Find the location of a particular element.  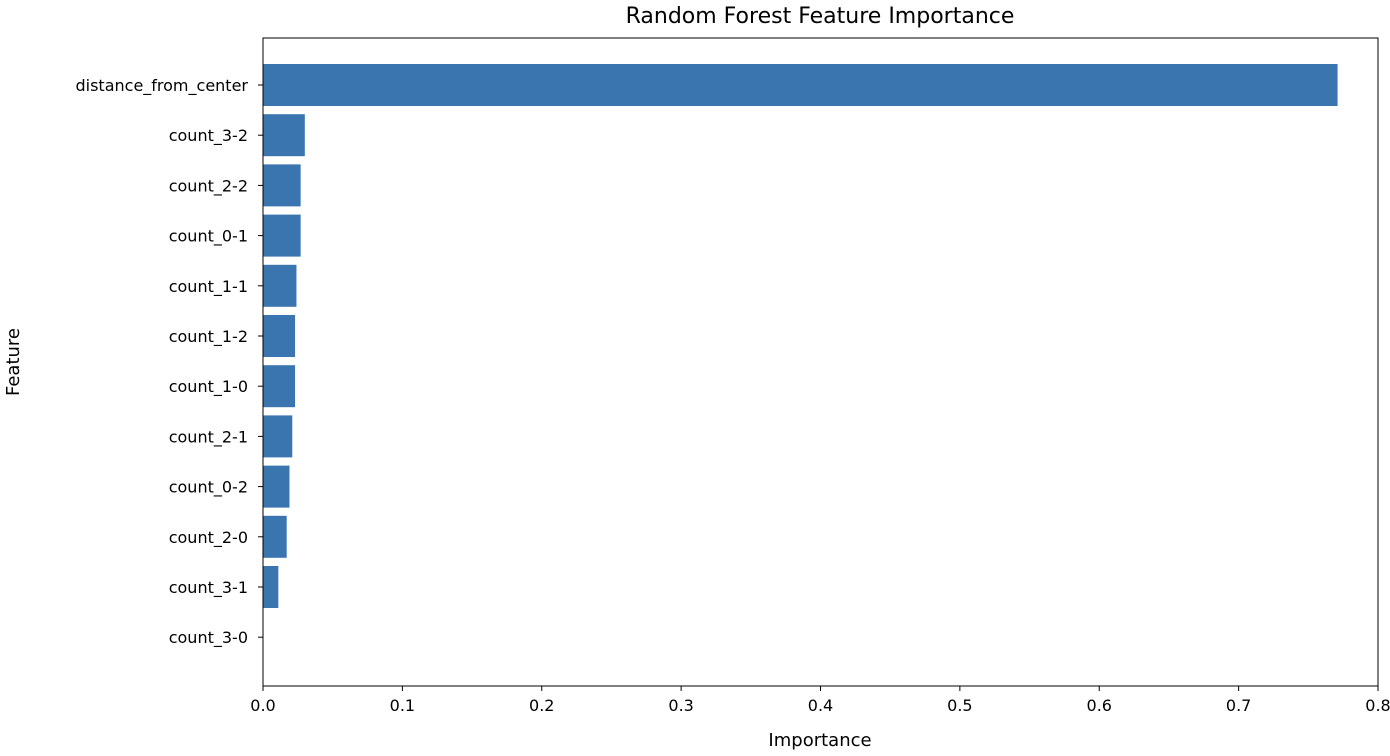

x-ticks: 0.0 0.1 0.2 0.3 0.4 0.5 0.6 0.7 0.8 is located at coordinates (820, 700).